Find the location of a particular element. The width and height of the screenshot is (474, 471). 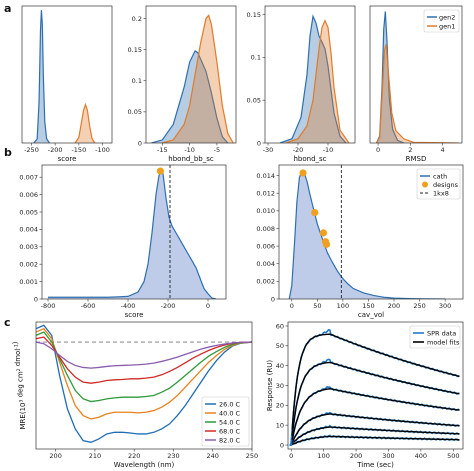

y-tick-label: 40 is located at coordinates (280, 366).